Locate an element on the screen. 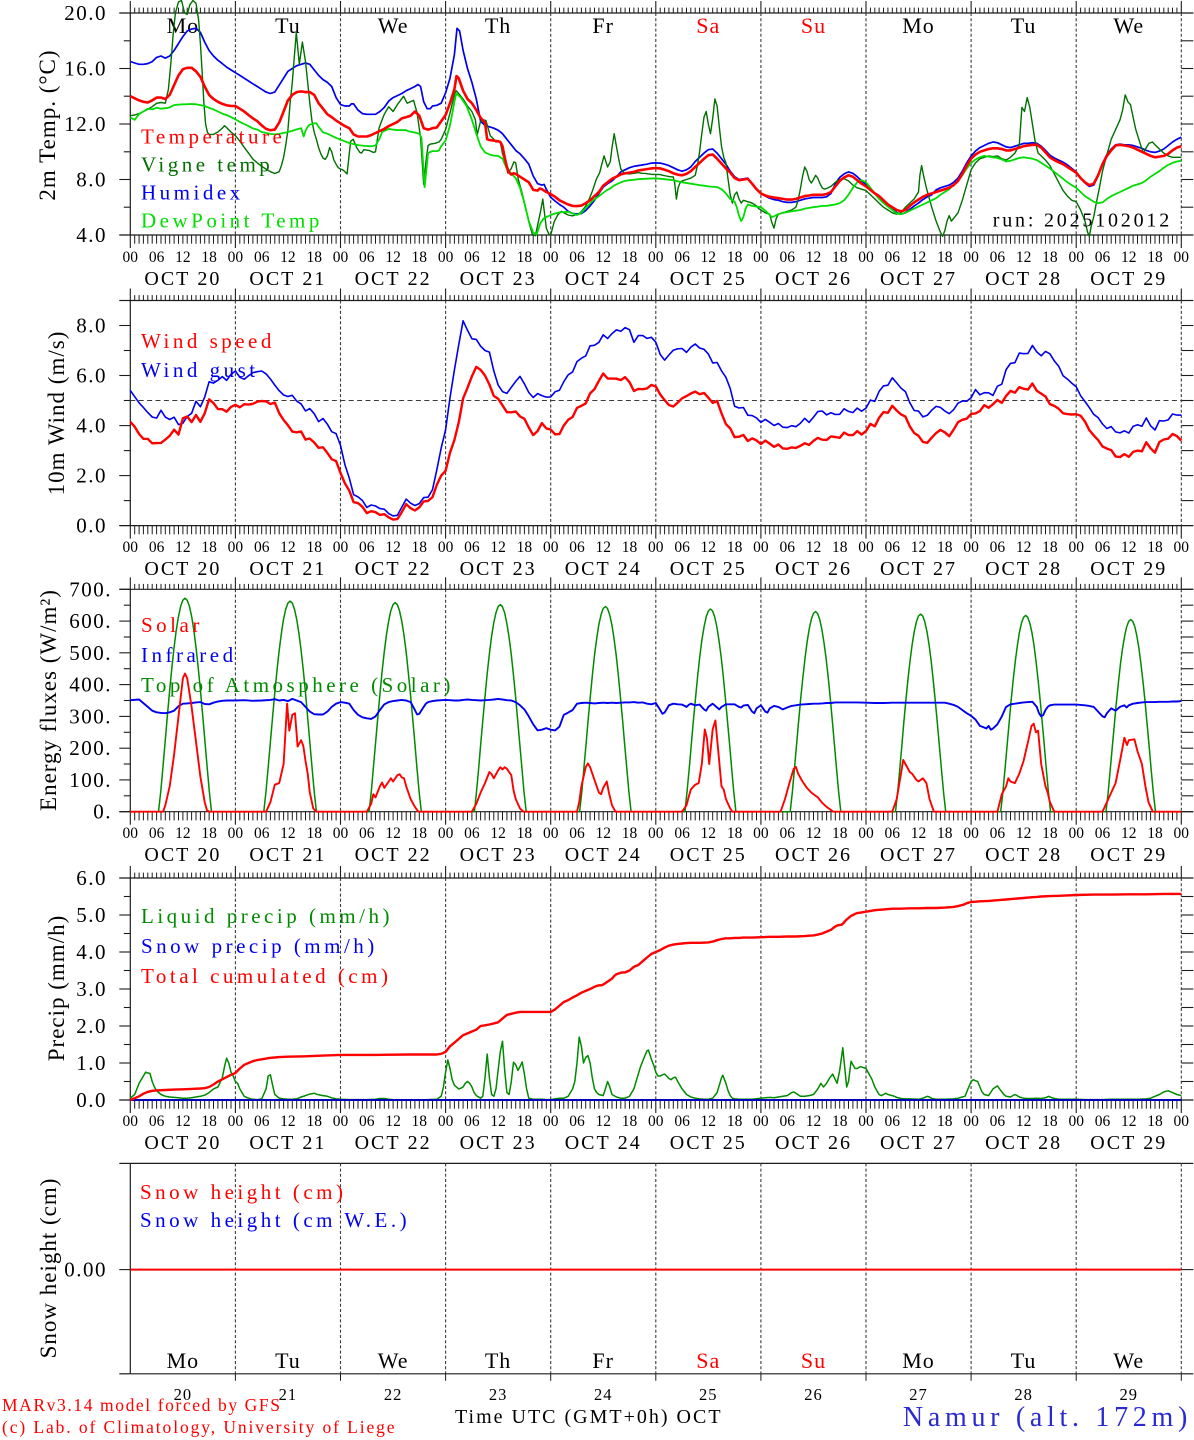 The image size is (1194, 1440). svg-text: Tu is located at coordinates (1024, 25).